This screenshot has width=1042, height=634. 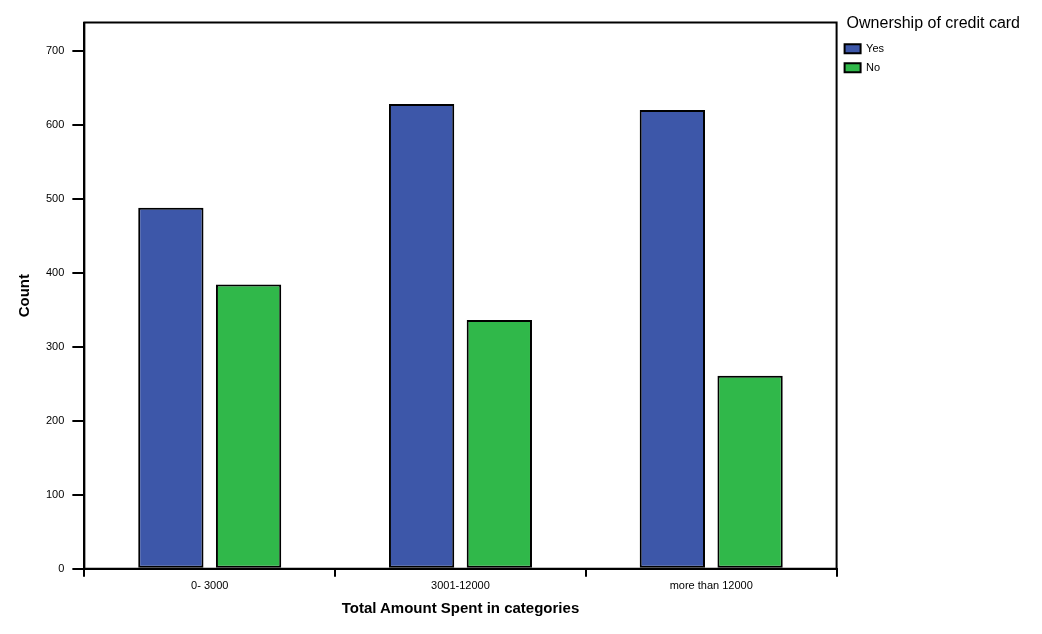 I want to click on x-tick-label: 0- 3000, so click(x=210, y=585).